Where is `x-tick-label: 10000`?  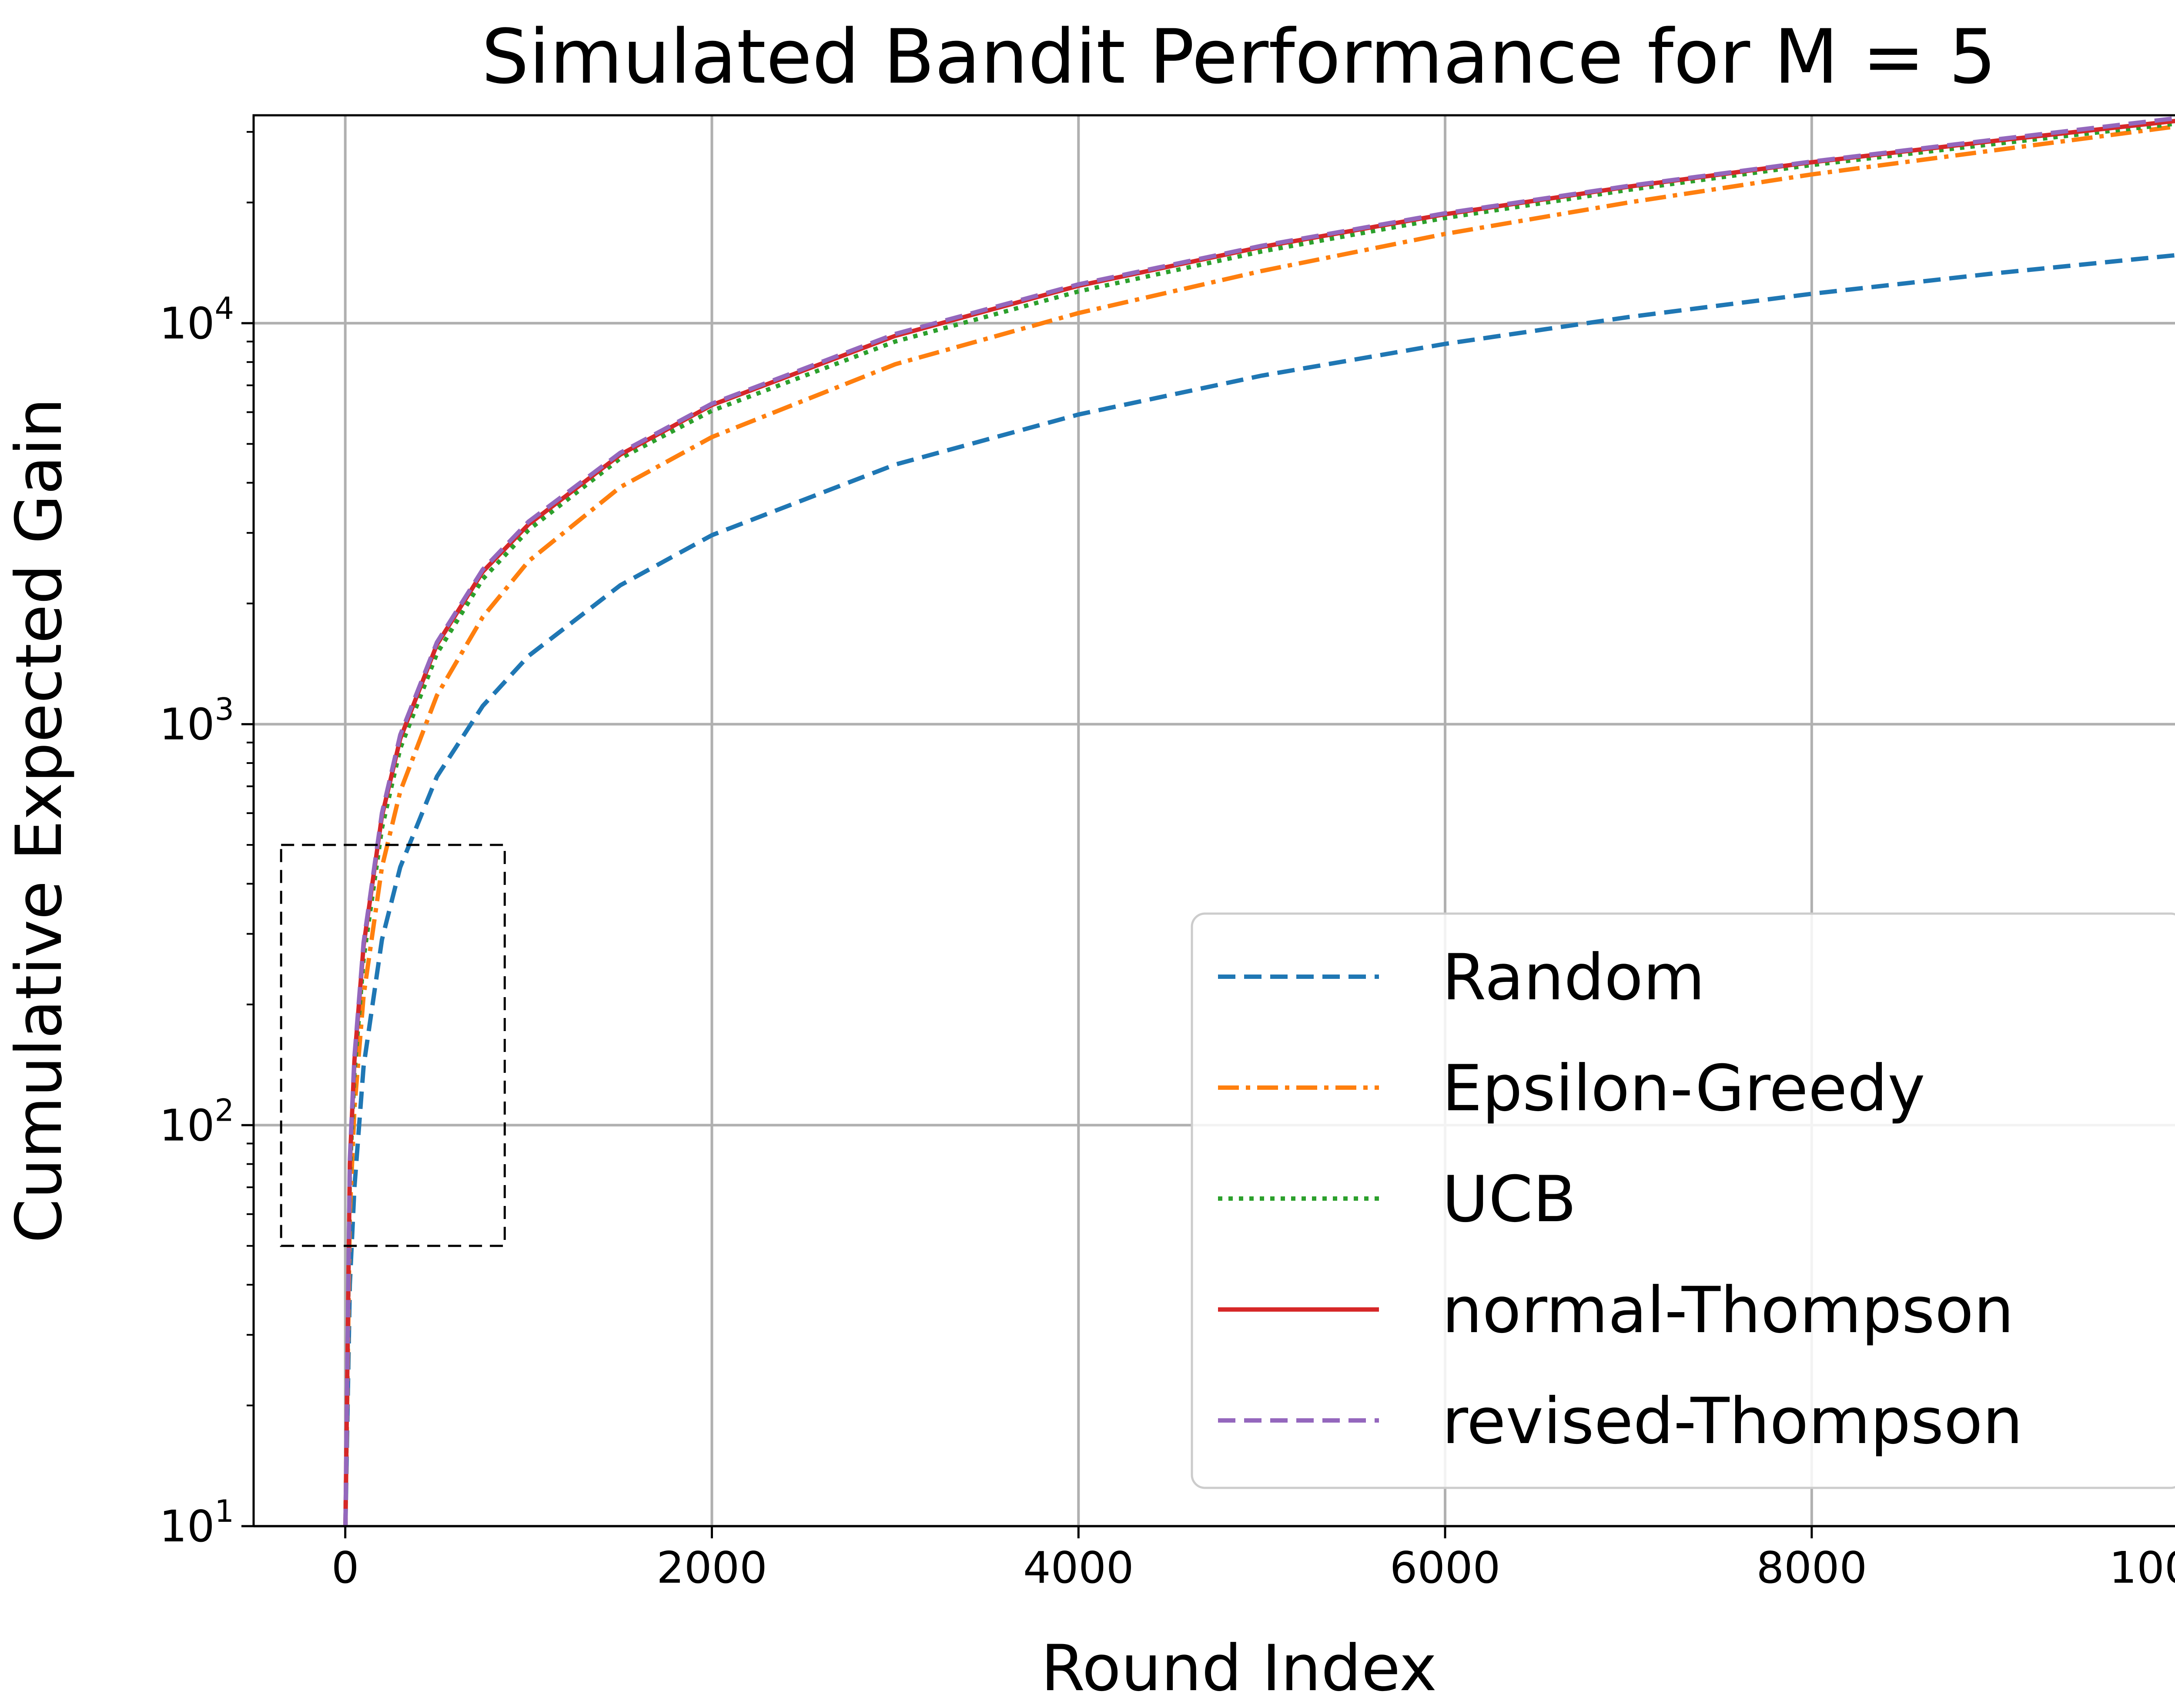
x-tick-label: 10000 is located at coordinates (2142, 1568).